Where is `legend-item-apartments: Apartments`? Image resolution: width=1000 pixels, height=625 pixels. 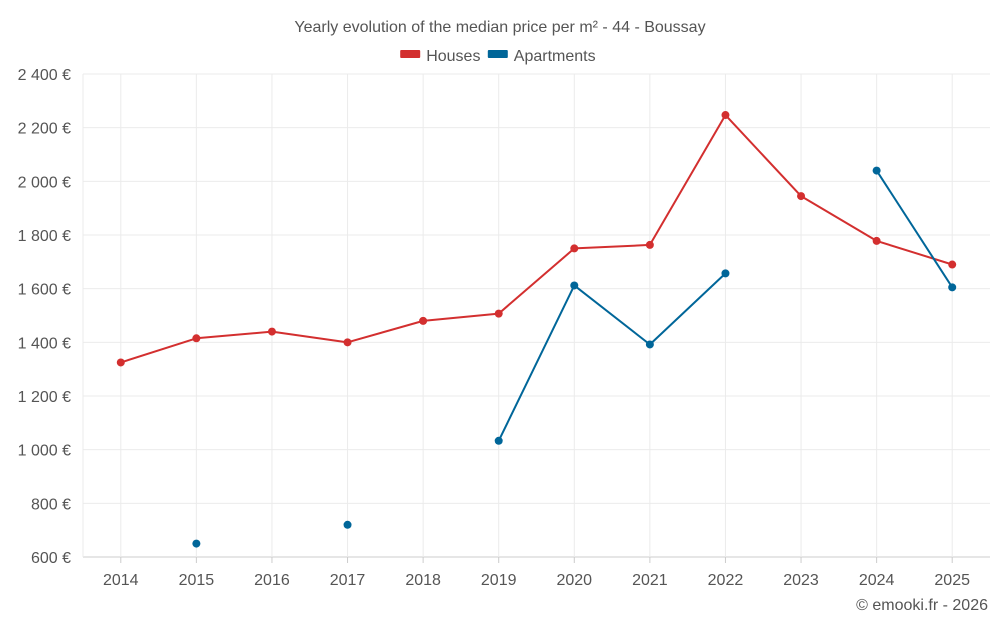 legend-item-apartments: Apartments is located at coordinates (541, 56).